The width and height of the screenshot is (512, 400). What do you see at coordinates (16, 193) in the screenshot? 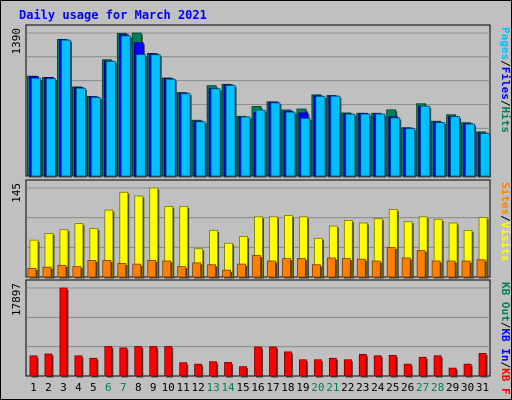
I see `axis-max-label-visits_sites: 145` at bounding box center [16, 193].